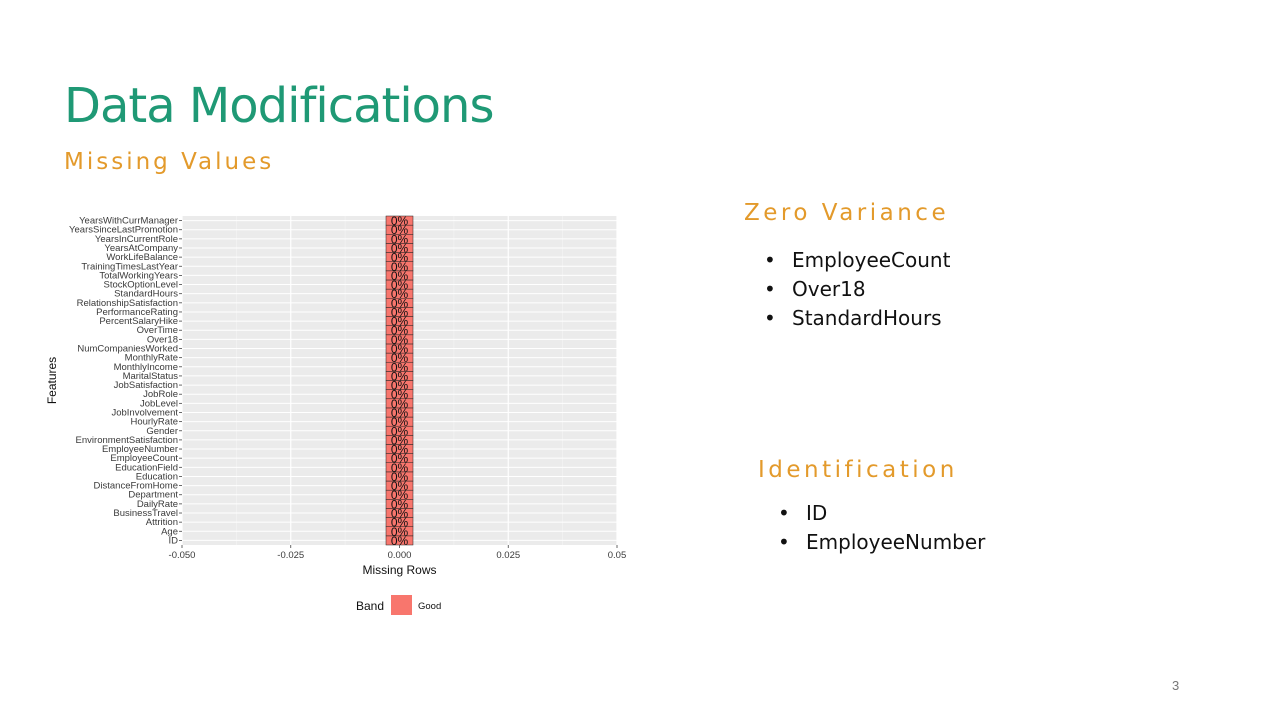 The height and width of the screenshot is (720, 1280). What do you see at coordinates (617, 555) in the screenshot?
I see `x-tick-label: 0.05` at bounding box center [617, 555].